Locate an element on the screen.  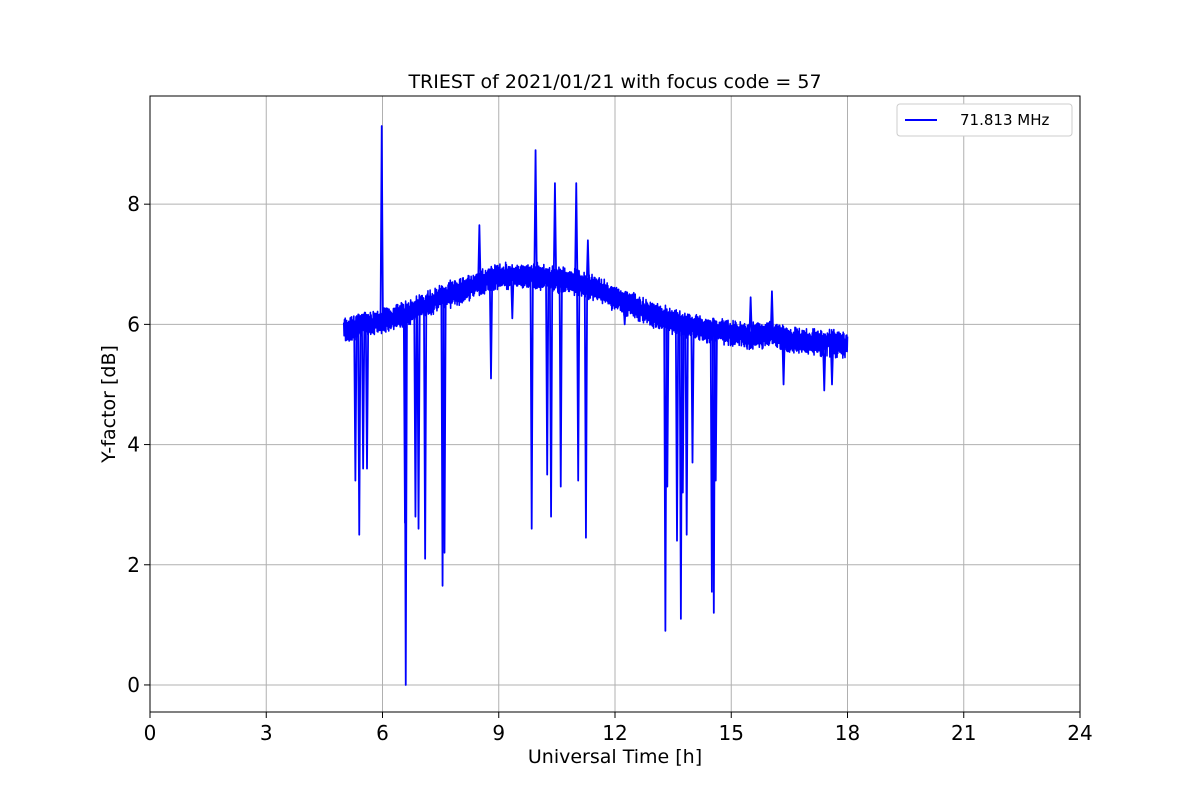
x-axis-label: Universal Time [h] is located at coordinates (615, 757).